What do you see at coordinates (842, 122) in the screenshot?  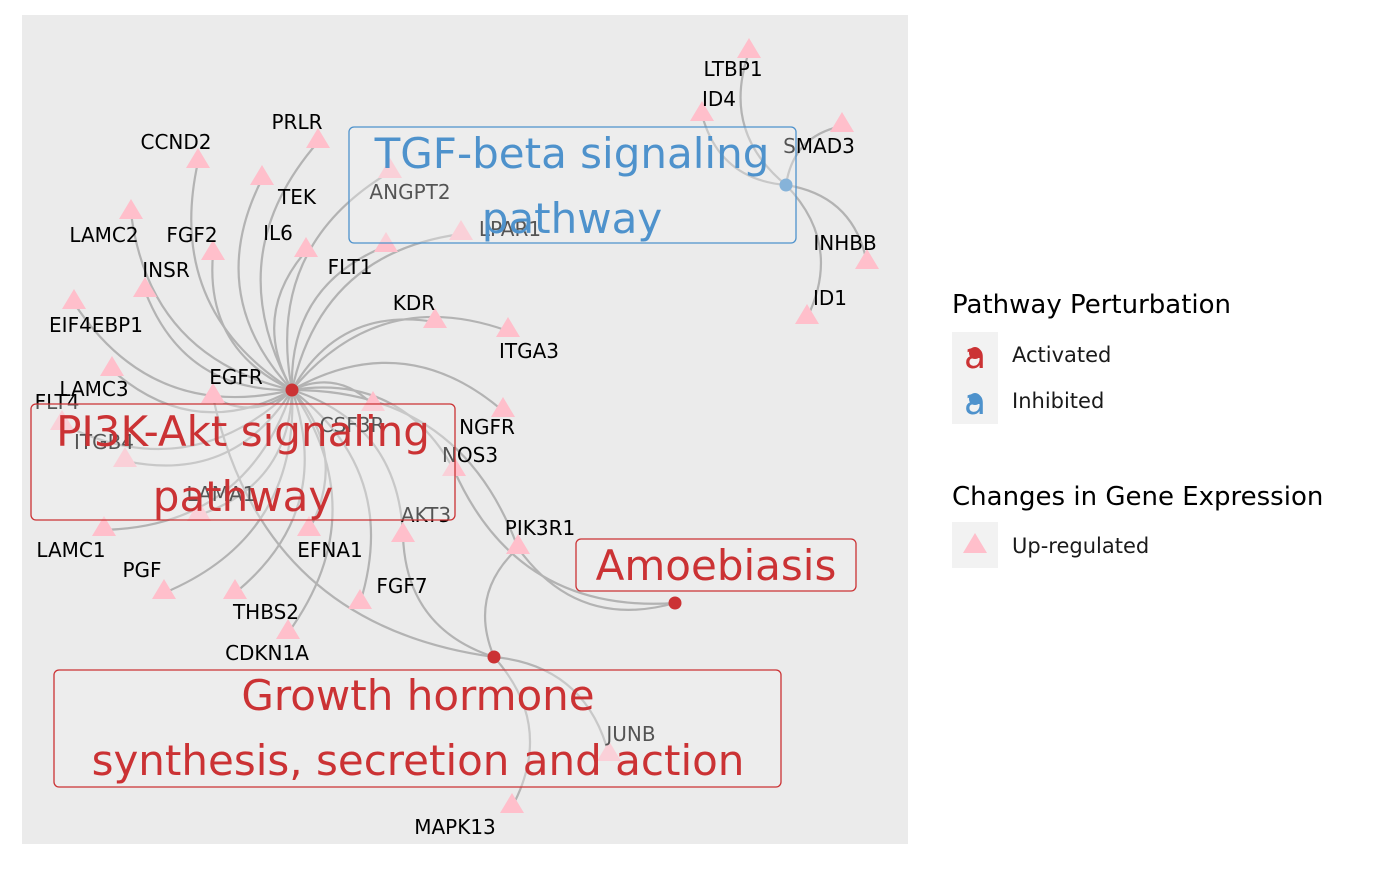 I see `gene-node-smad3` at bounding box center [842, 122].